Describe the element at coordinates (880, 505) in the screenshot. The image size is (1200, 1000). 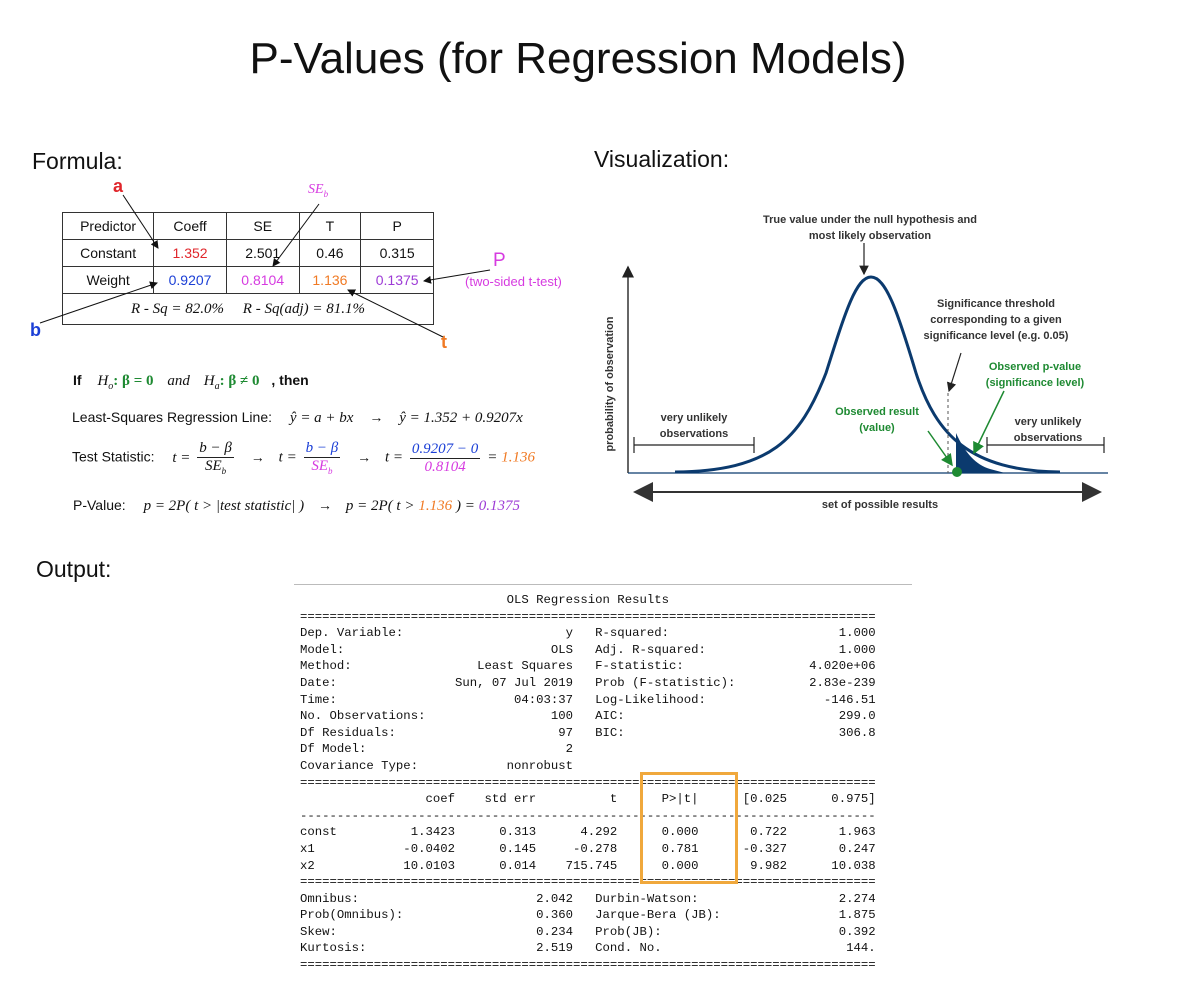
I see `x-axis-label: set of possible results` at that location.